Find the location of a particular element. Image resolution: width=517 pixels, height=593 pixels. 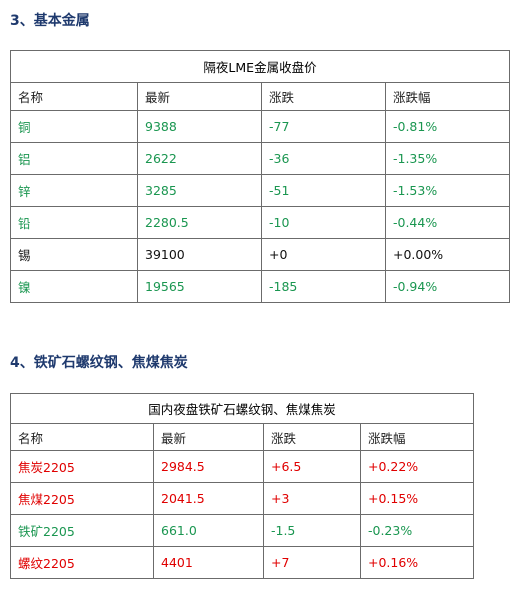

cell: +0.00% is located at coordinates (447, 254).